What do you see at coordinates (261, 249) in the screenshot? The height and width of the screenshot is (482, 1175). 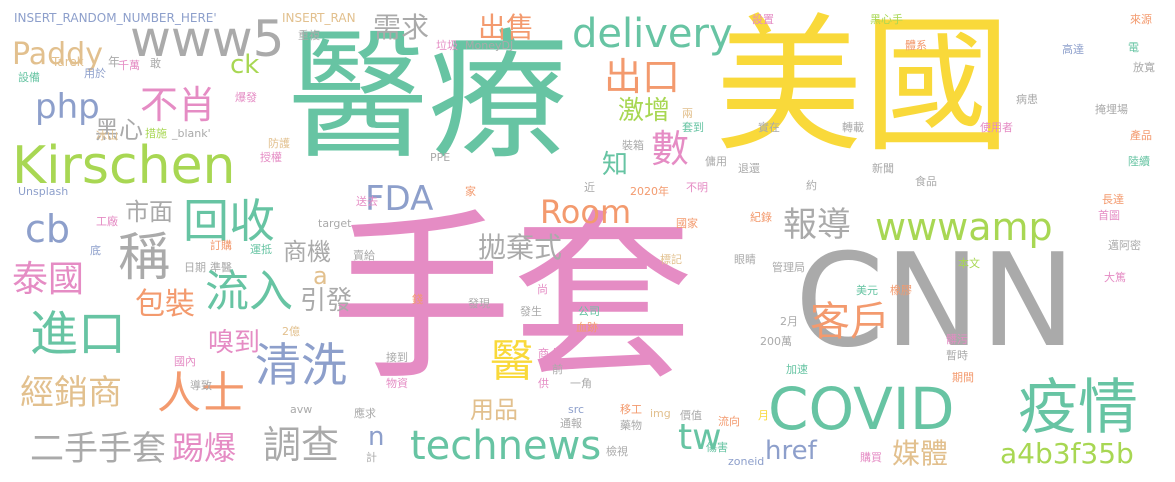 I see `word: 運抵` at bounding box center [261, 249].